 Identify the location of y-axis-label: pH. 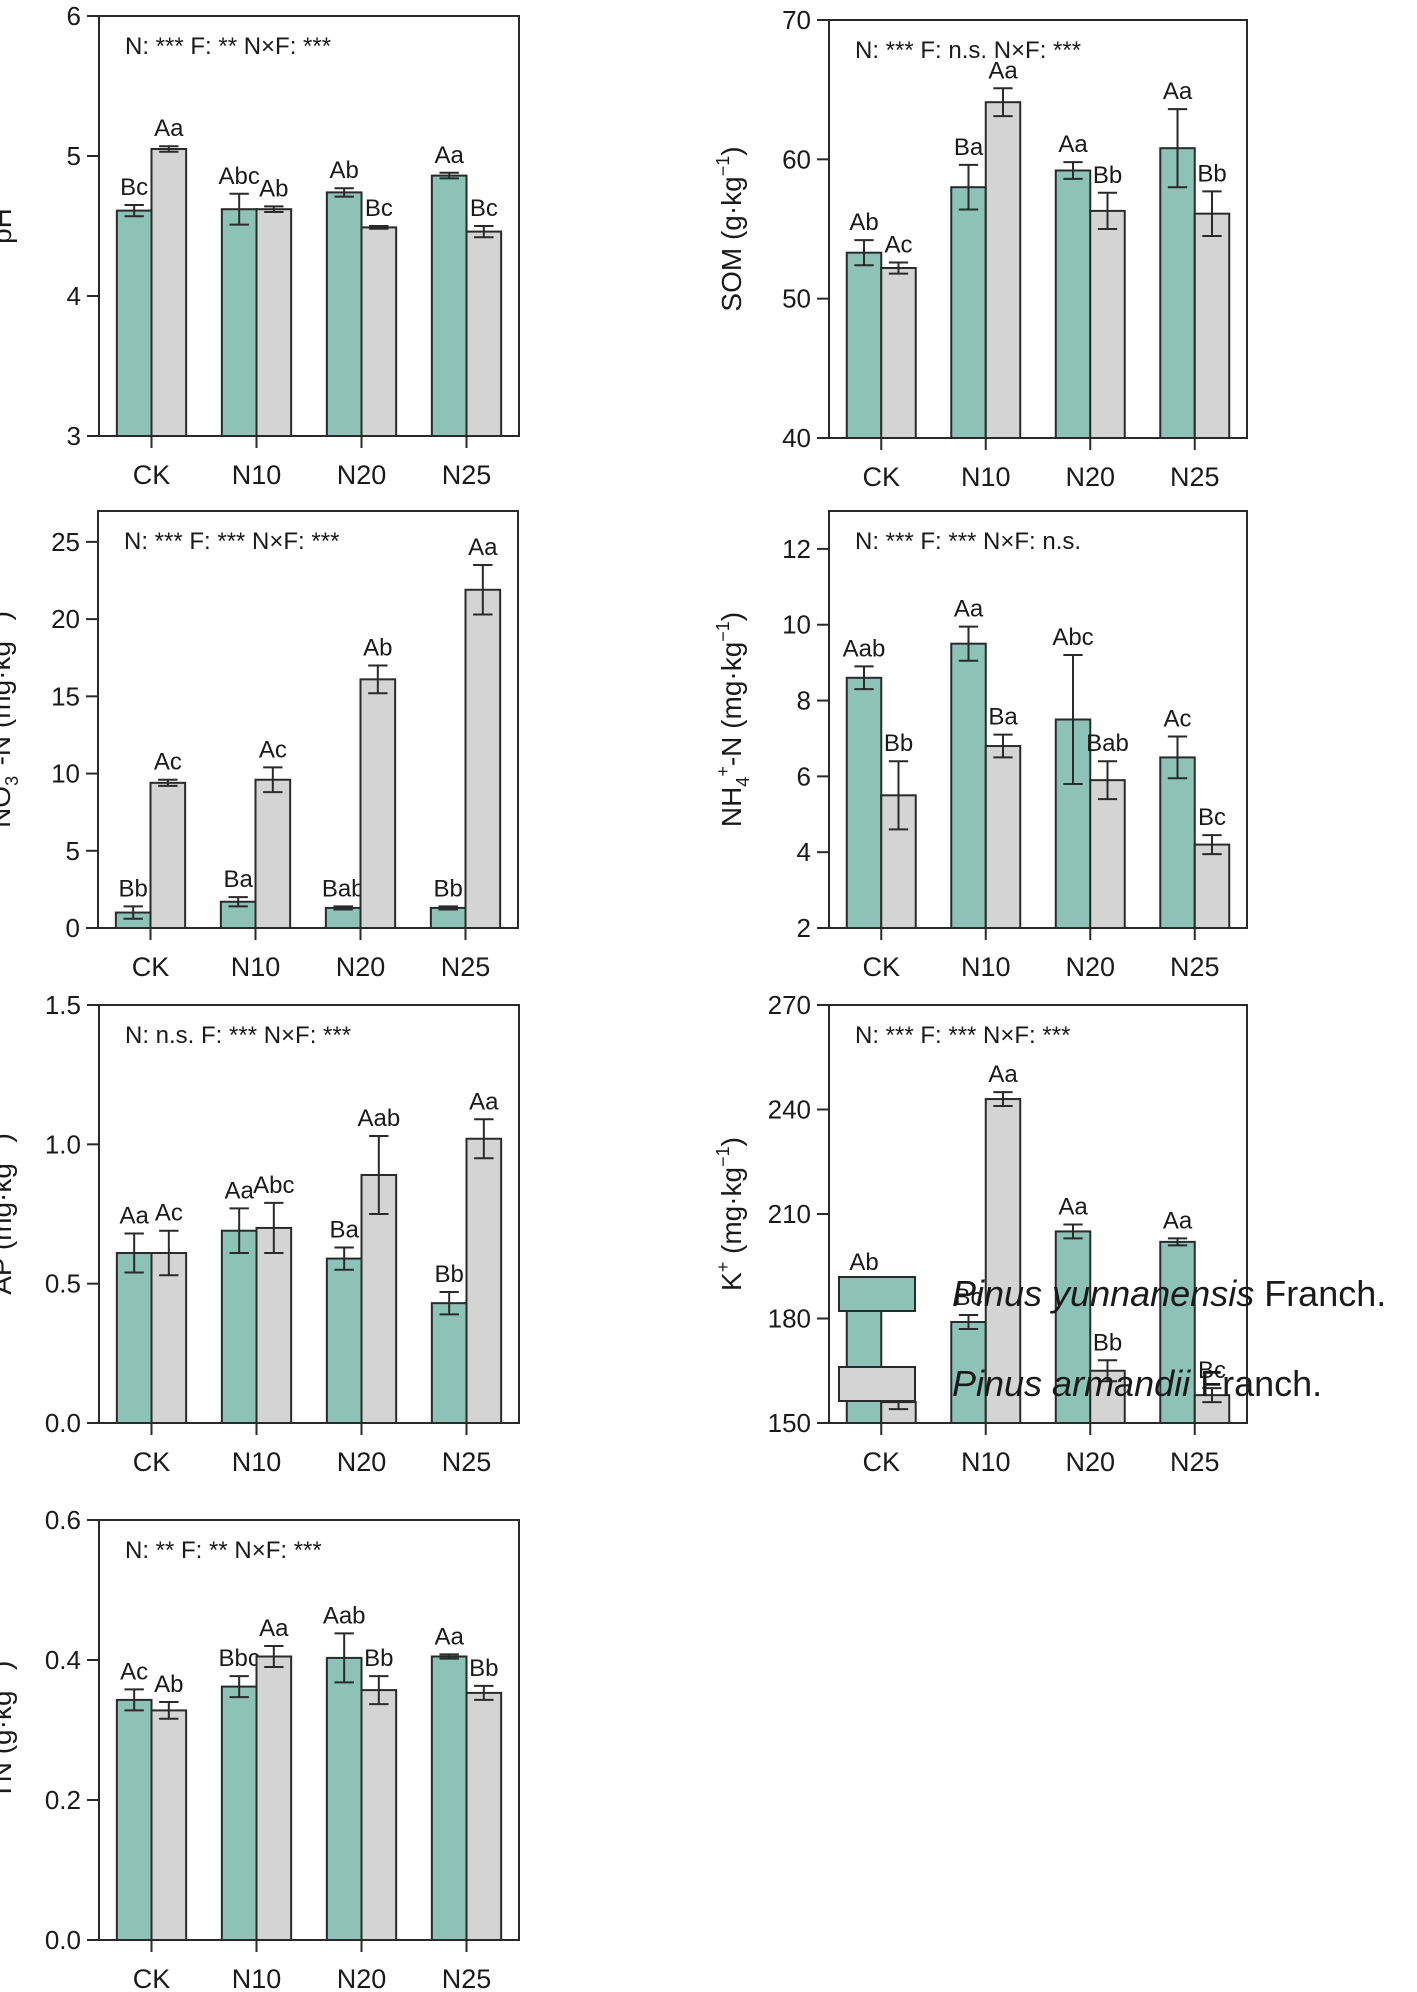
(8, 226).